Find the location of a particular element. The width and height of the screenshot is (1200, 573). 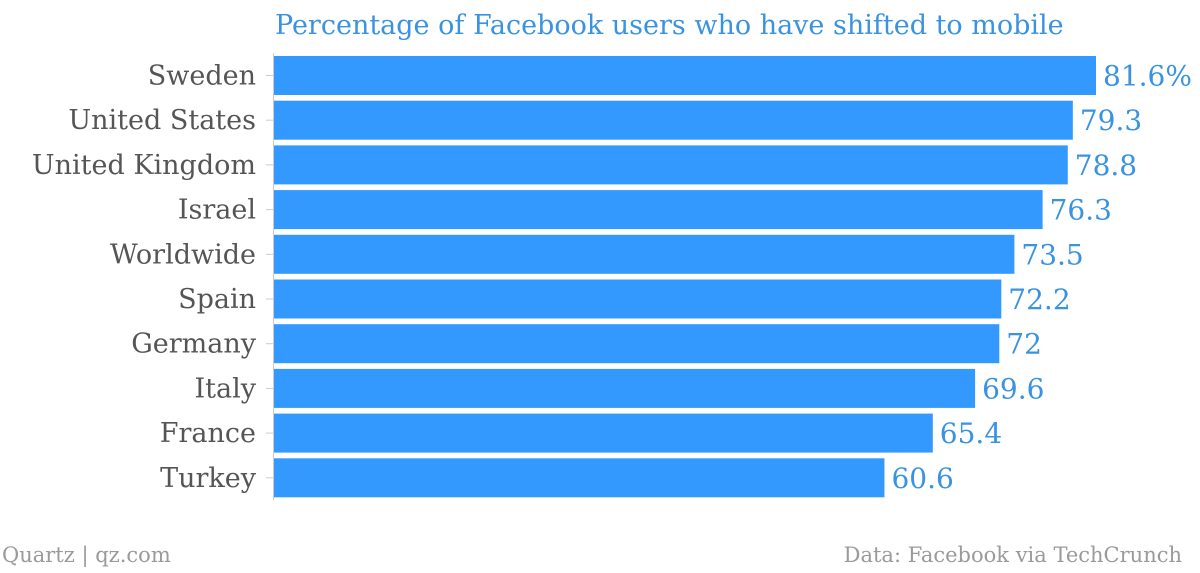

value-label: 76.3 is located at coordinates (1081, 210).